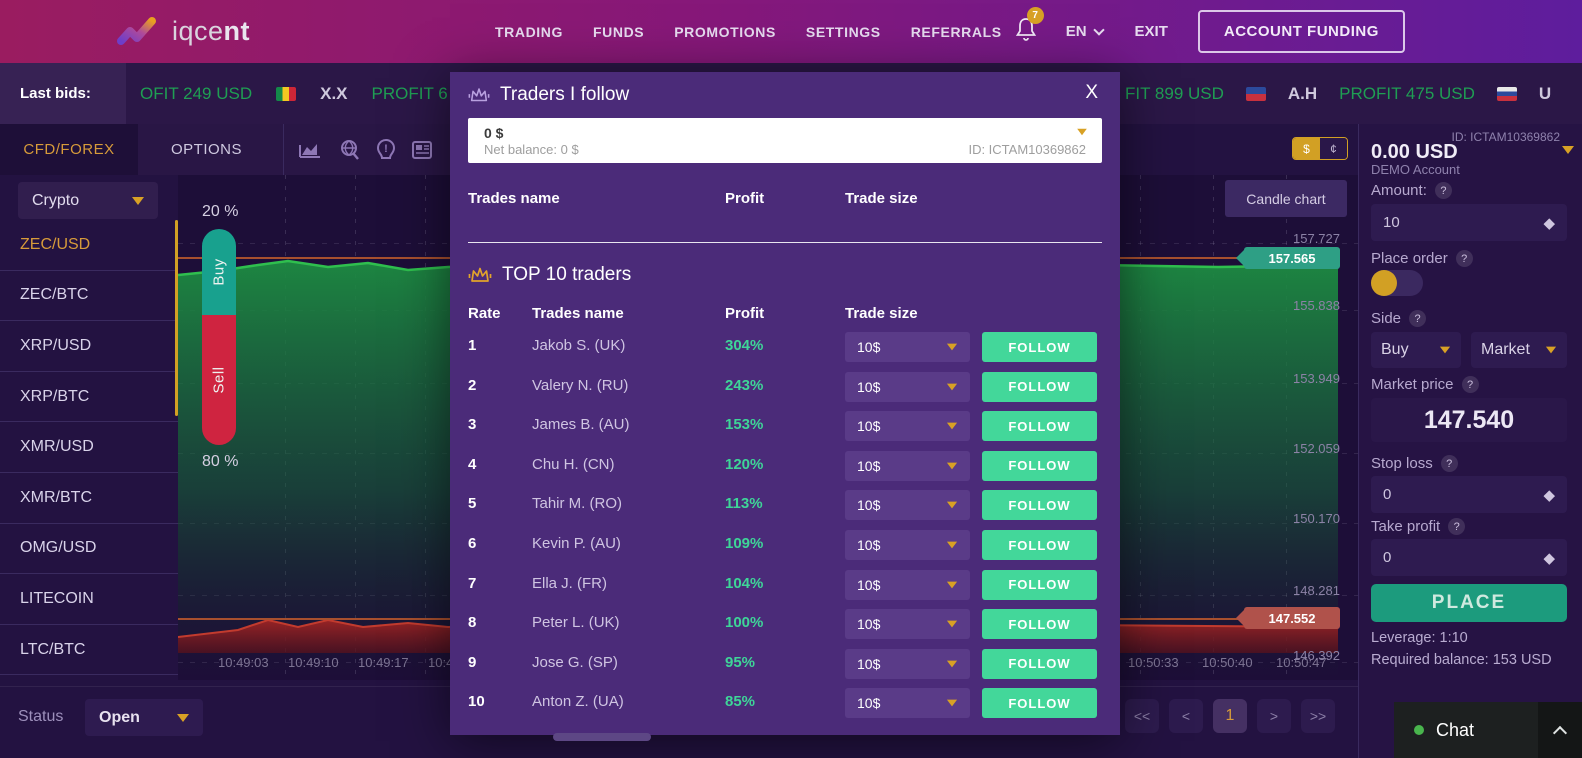  Describe the element at coordinates (1316, 305) in the screenshot. I see `price-tick: 155.838` at that location.